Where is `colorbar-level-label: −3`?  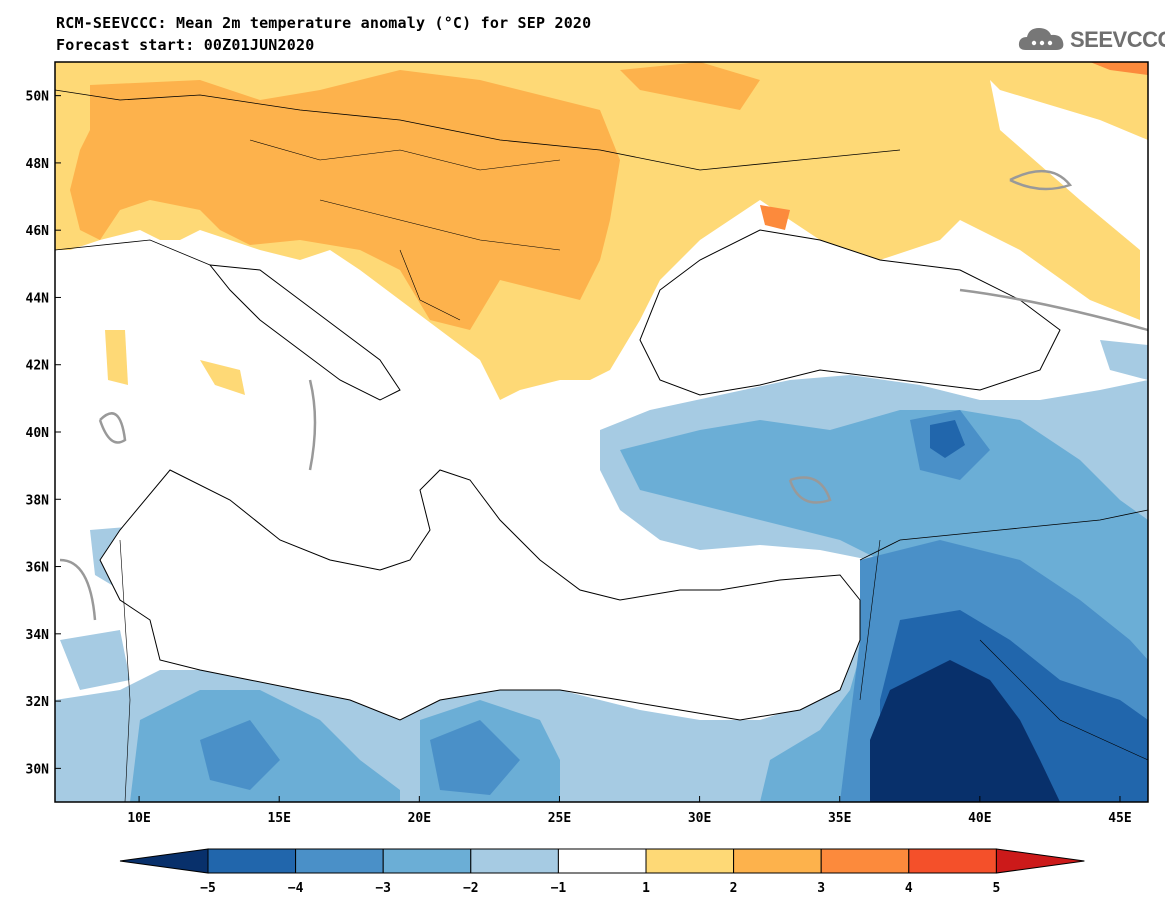 colorbar-level-label: −3 is located at coordinates (383, 888).